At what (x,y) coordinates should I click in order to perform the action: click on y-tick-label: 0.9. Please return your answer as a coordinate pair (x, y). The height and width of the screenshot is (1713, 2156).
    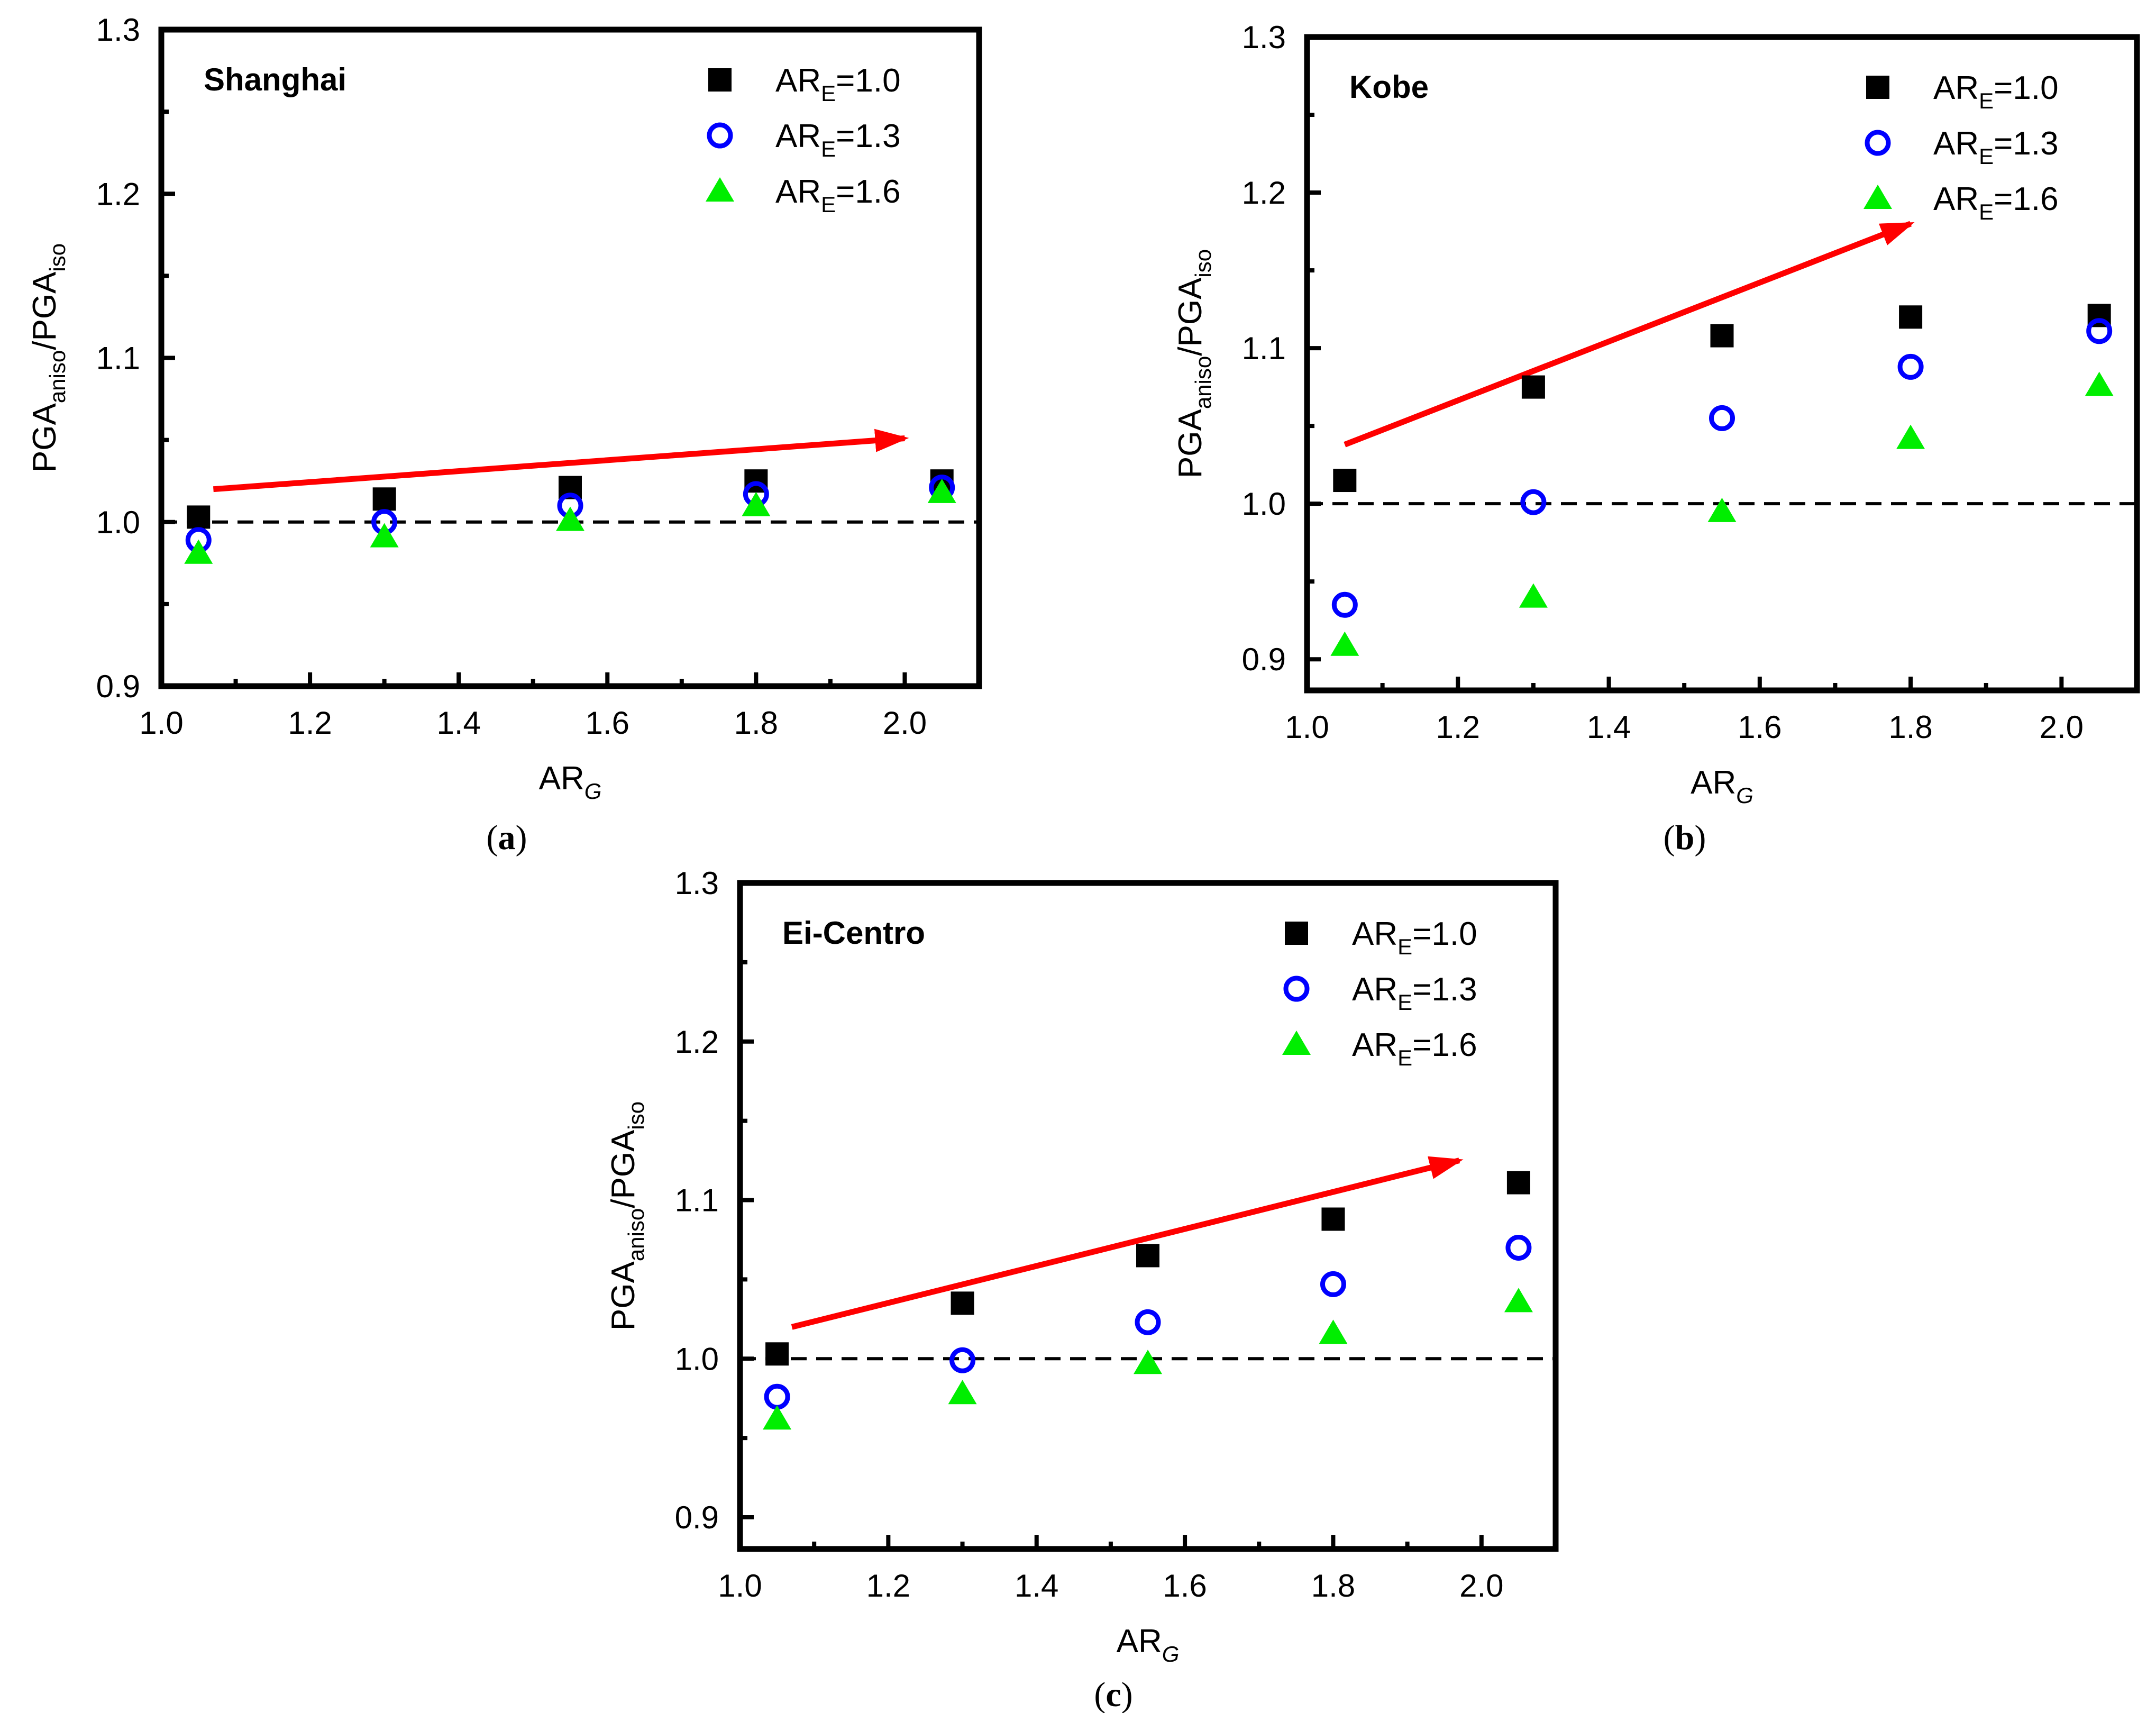
    Looking at the image, I should click on (697, 1517).